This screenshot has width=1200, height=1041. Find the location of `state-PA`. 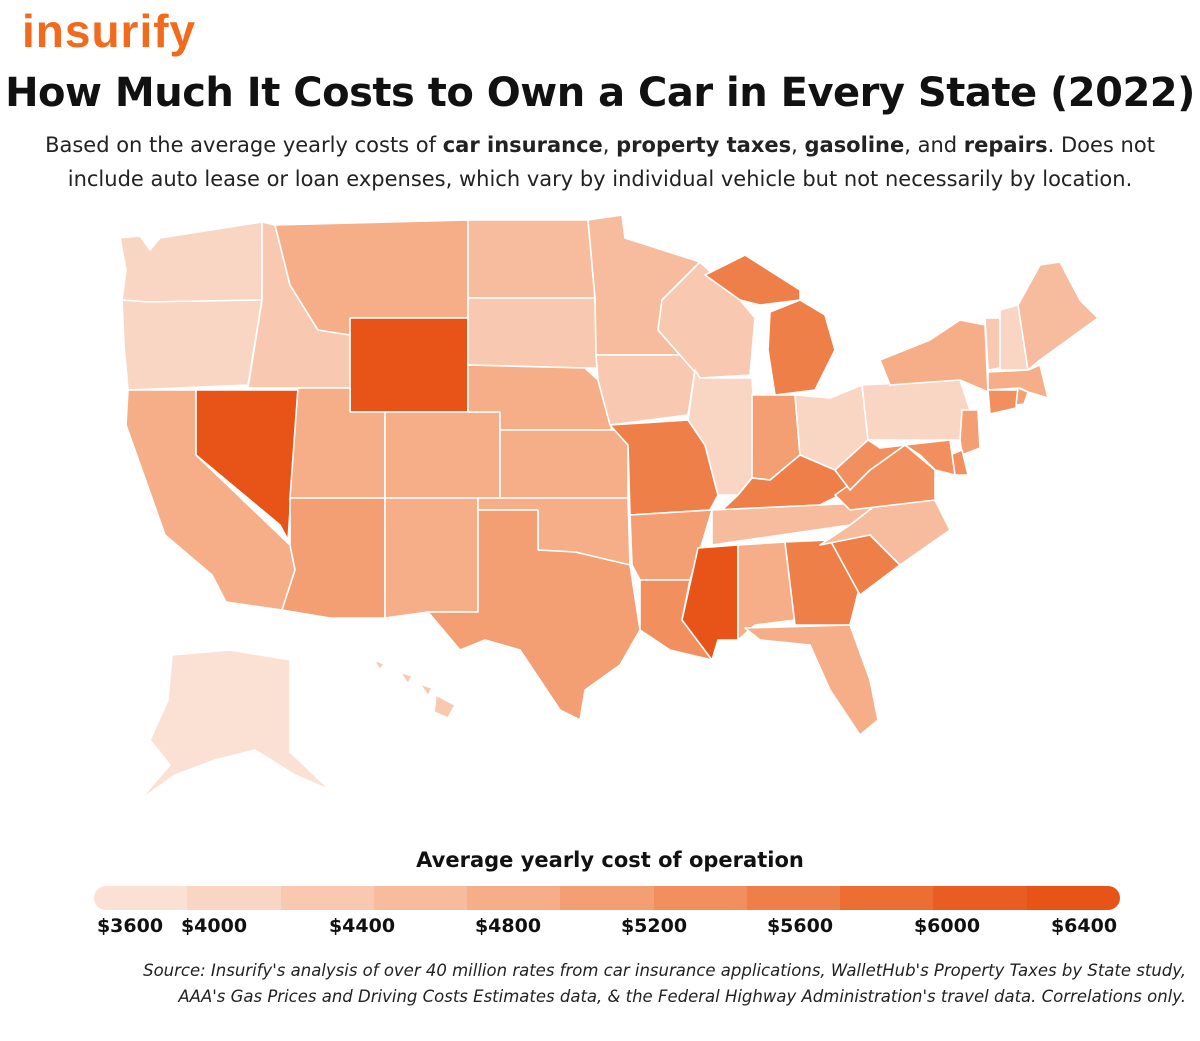

state-PA is located at coordinates (916, 410).